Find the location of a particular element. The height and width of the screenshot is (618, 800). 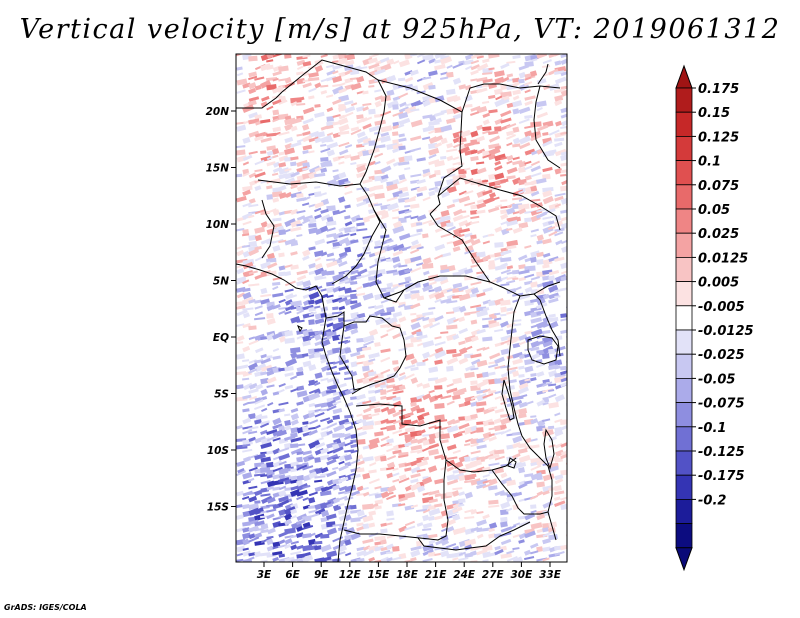

border-gabon is located at coordinates (366, 353).